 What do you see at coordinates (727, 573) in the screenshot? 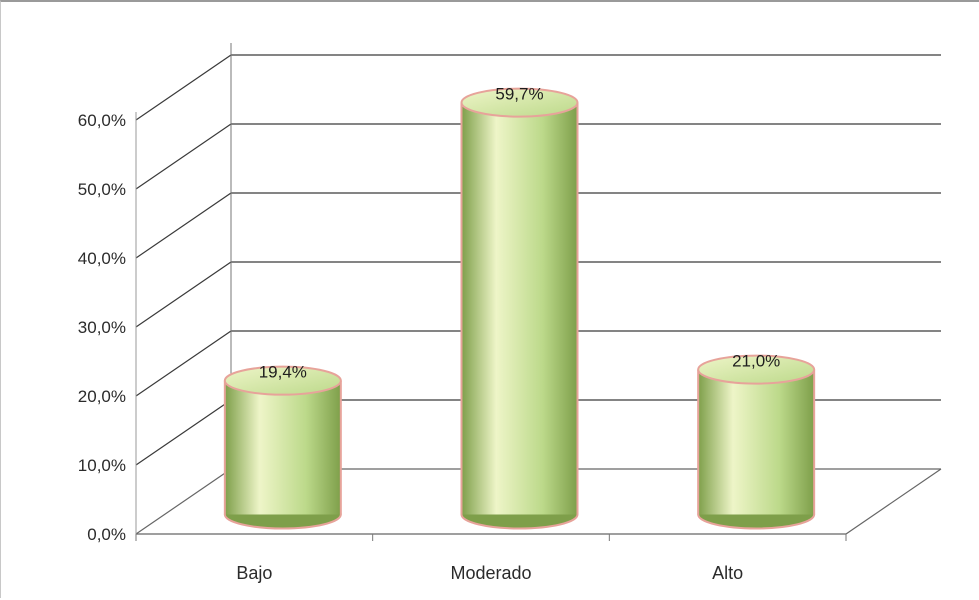
I see `category-label: Alto` at bounding box center [727, 573].